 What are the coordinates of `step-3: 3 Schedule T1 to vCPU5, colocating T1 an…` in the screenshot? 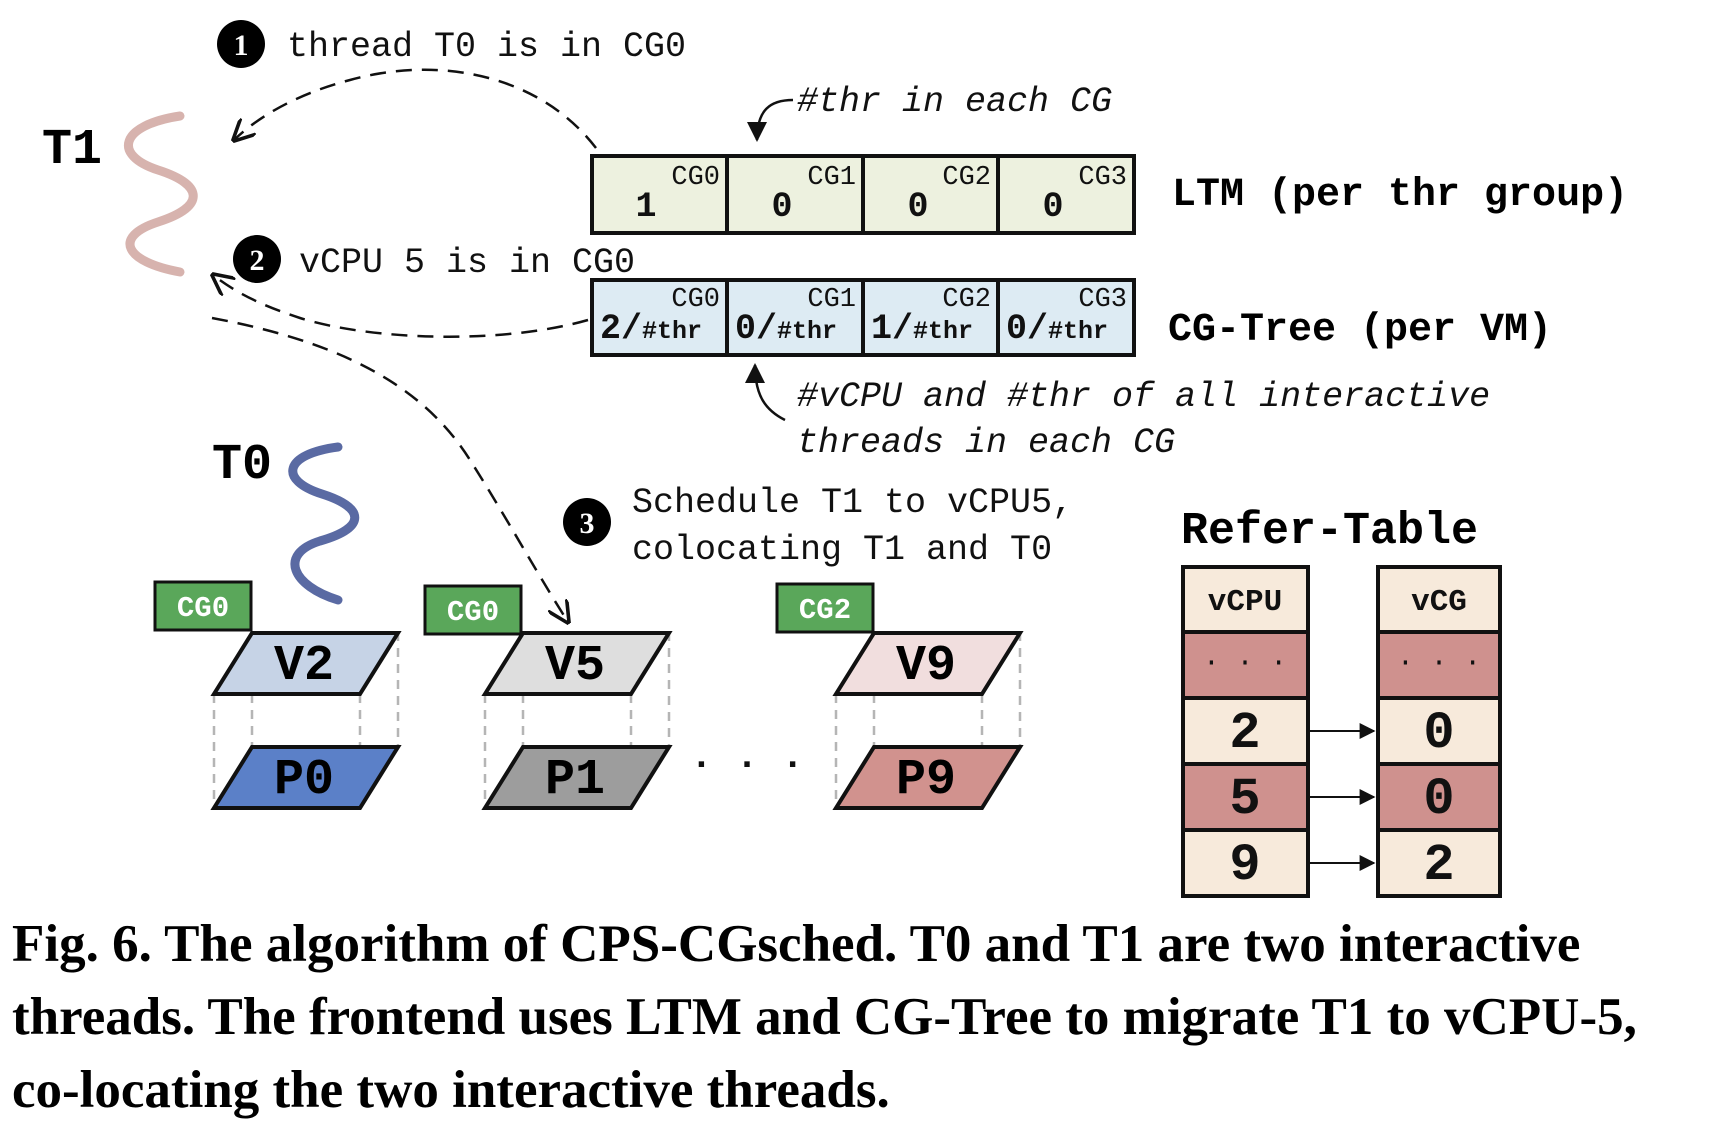 It's located at (818, 526).